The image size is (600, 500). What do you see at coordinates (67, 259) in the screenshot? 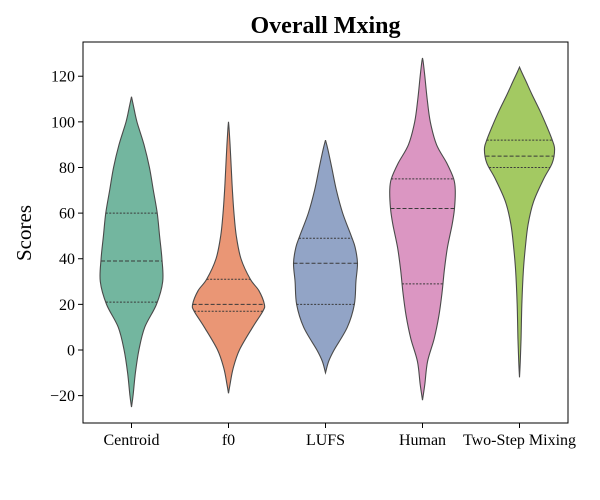
I see `y-tick-label: 40` at bounding box center [67, 259].